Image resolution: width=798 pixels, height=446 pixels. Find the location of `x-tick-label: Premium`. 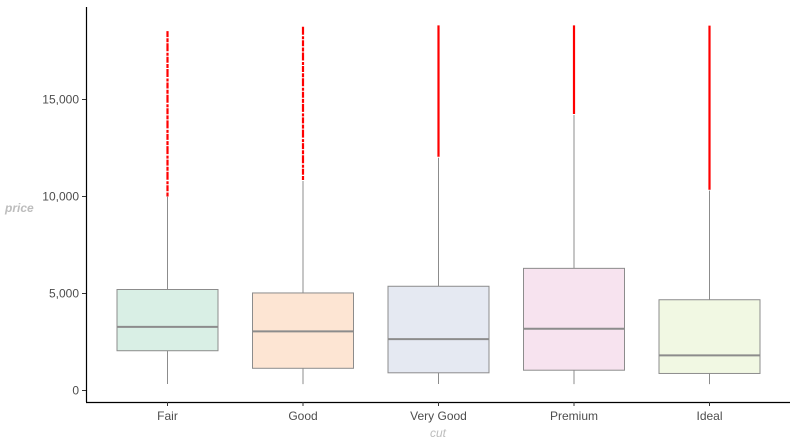

x-tick-label: Premium is located at coordinates (574, 416).